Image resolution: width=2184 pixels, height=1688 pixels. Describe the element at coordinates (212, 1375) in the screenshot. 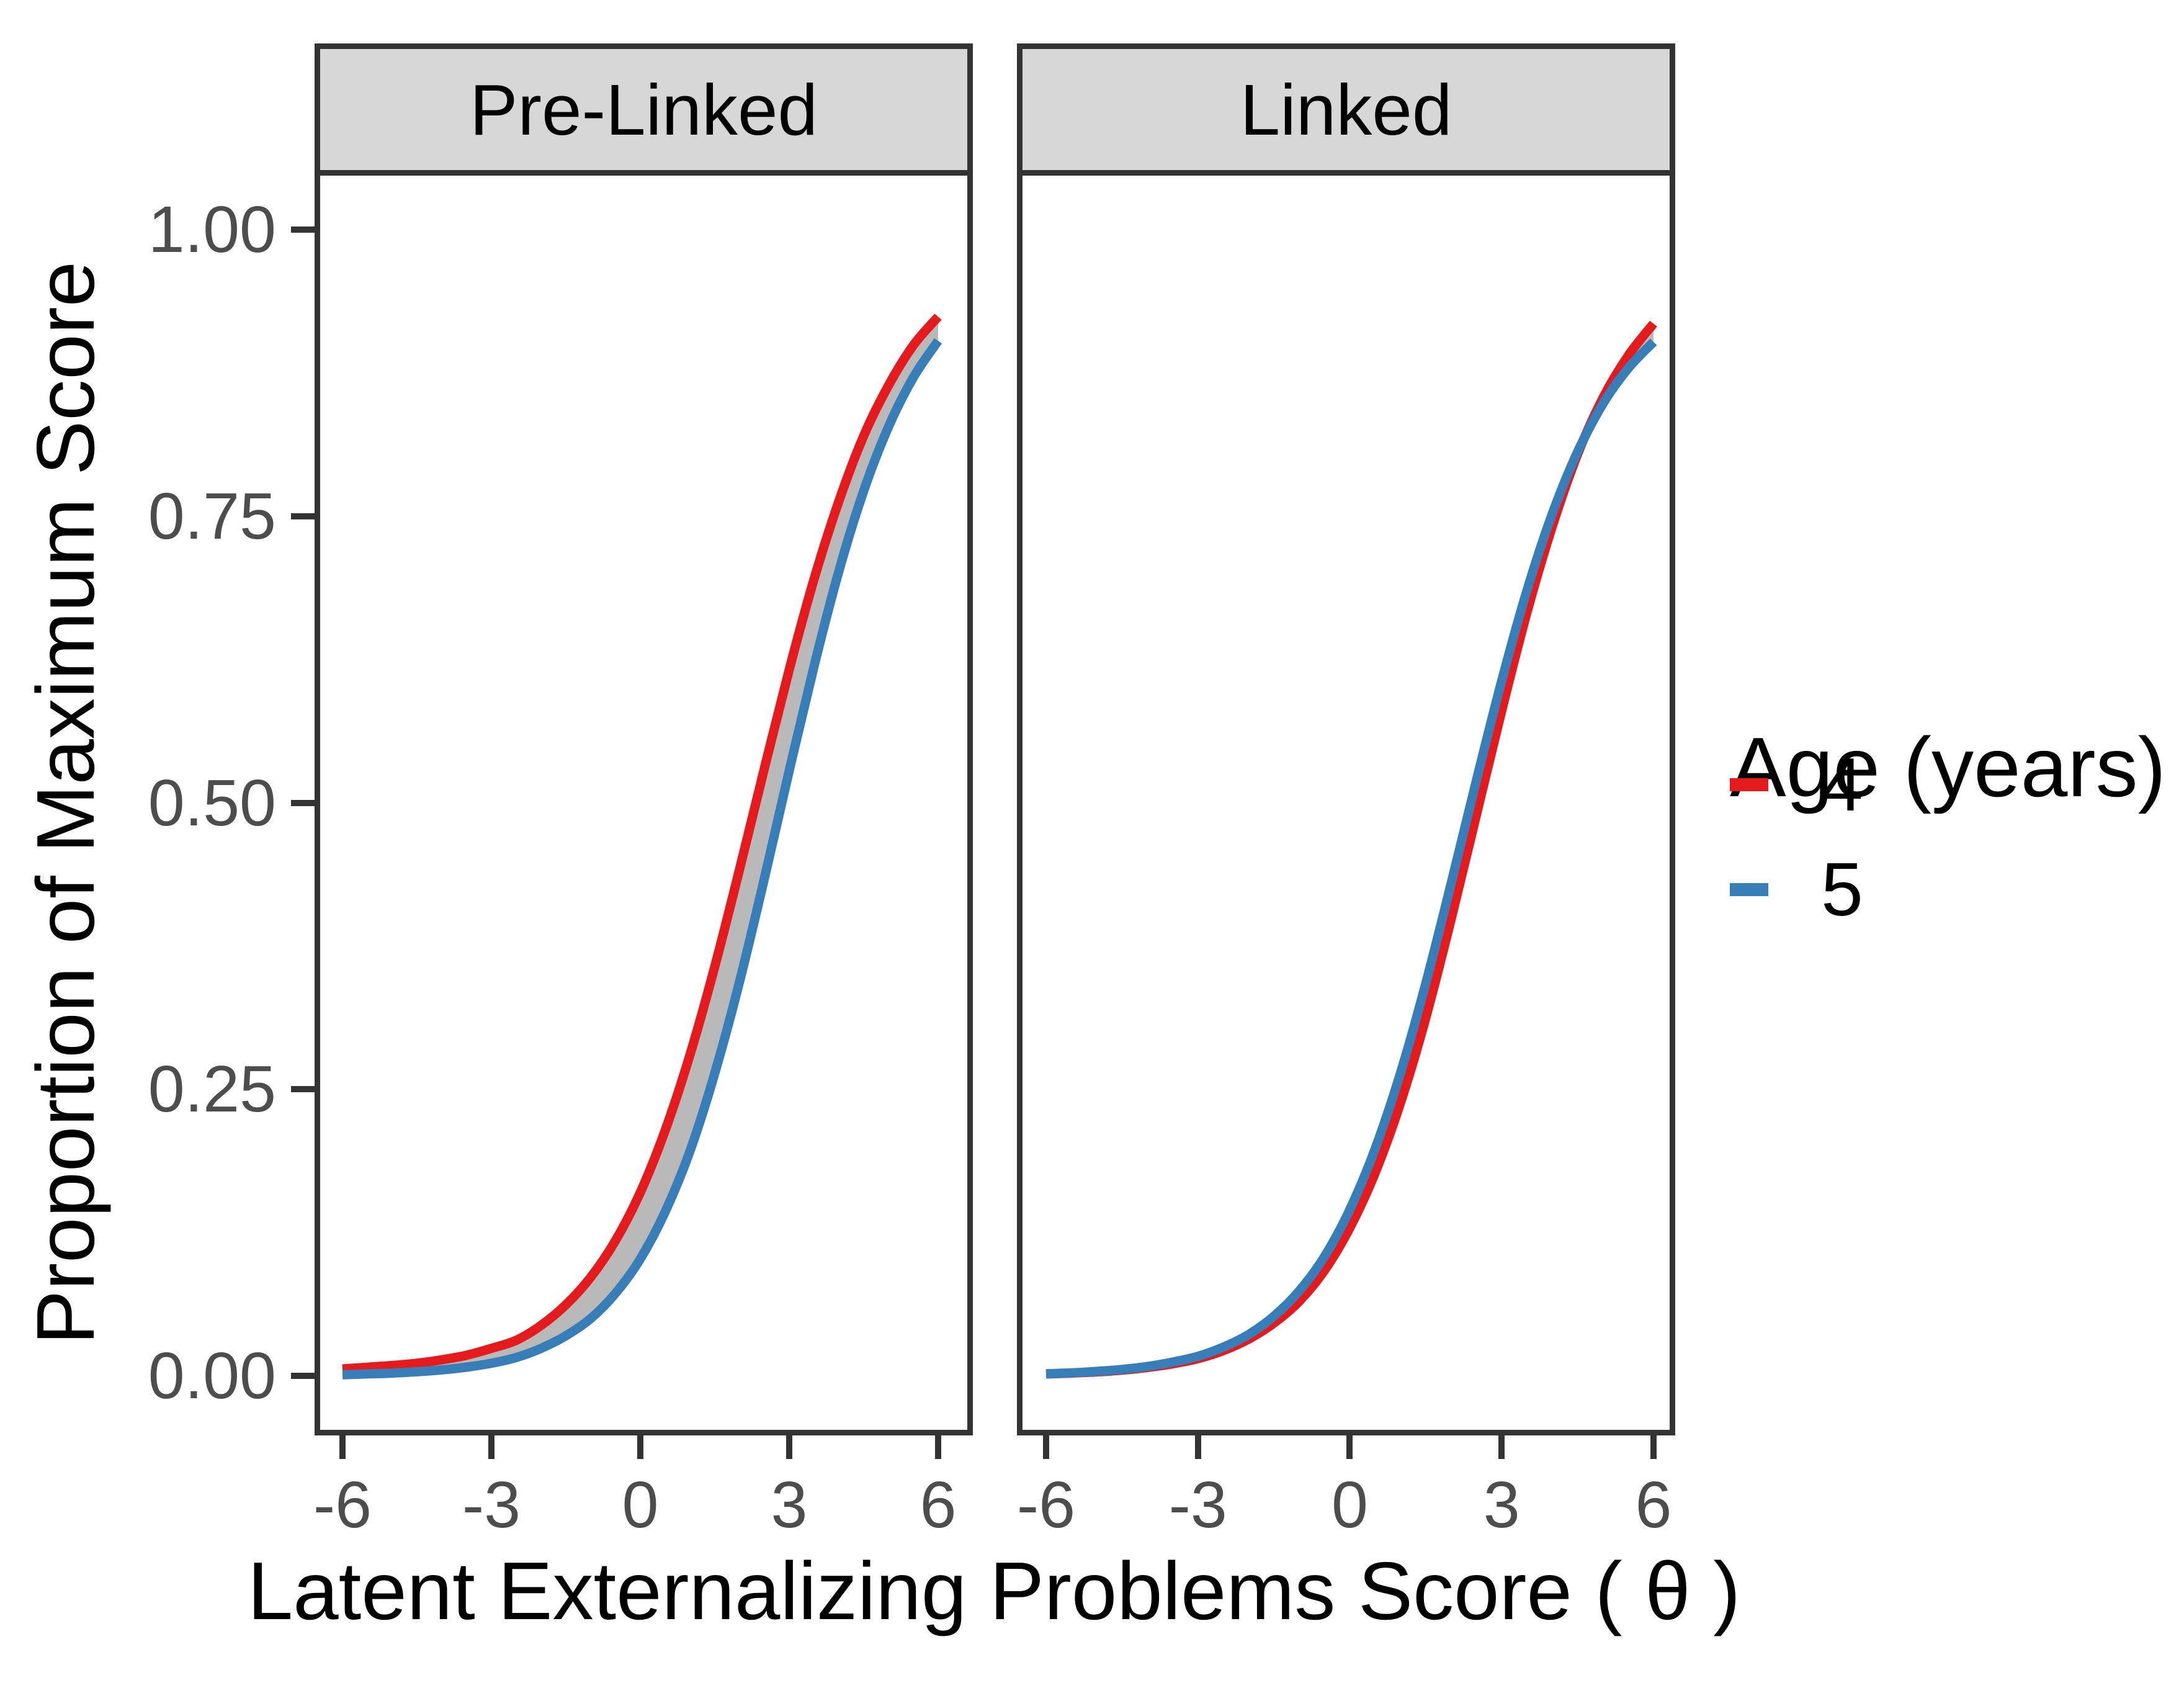

I see `y-tick-label: 0.00` at that location.